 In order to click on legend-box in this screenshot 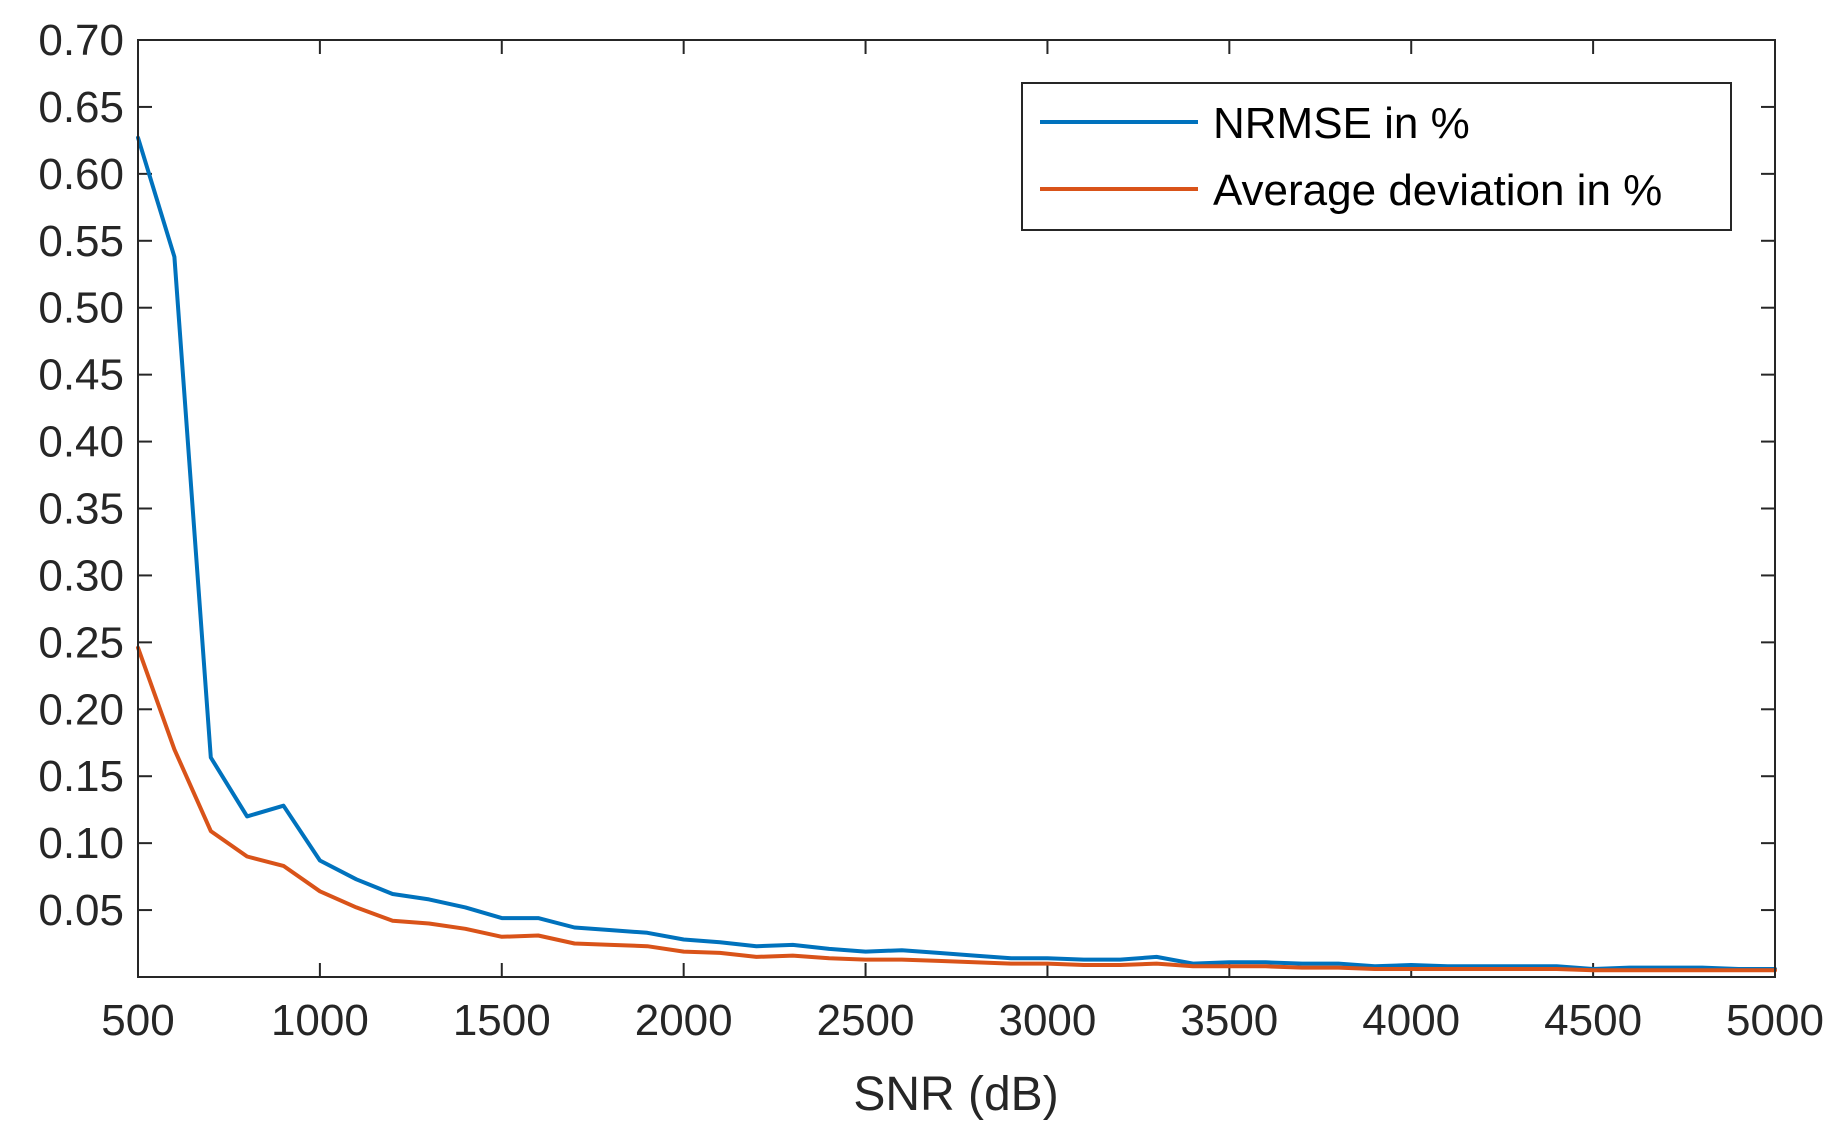, I will do `click(1376, 156)`.